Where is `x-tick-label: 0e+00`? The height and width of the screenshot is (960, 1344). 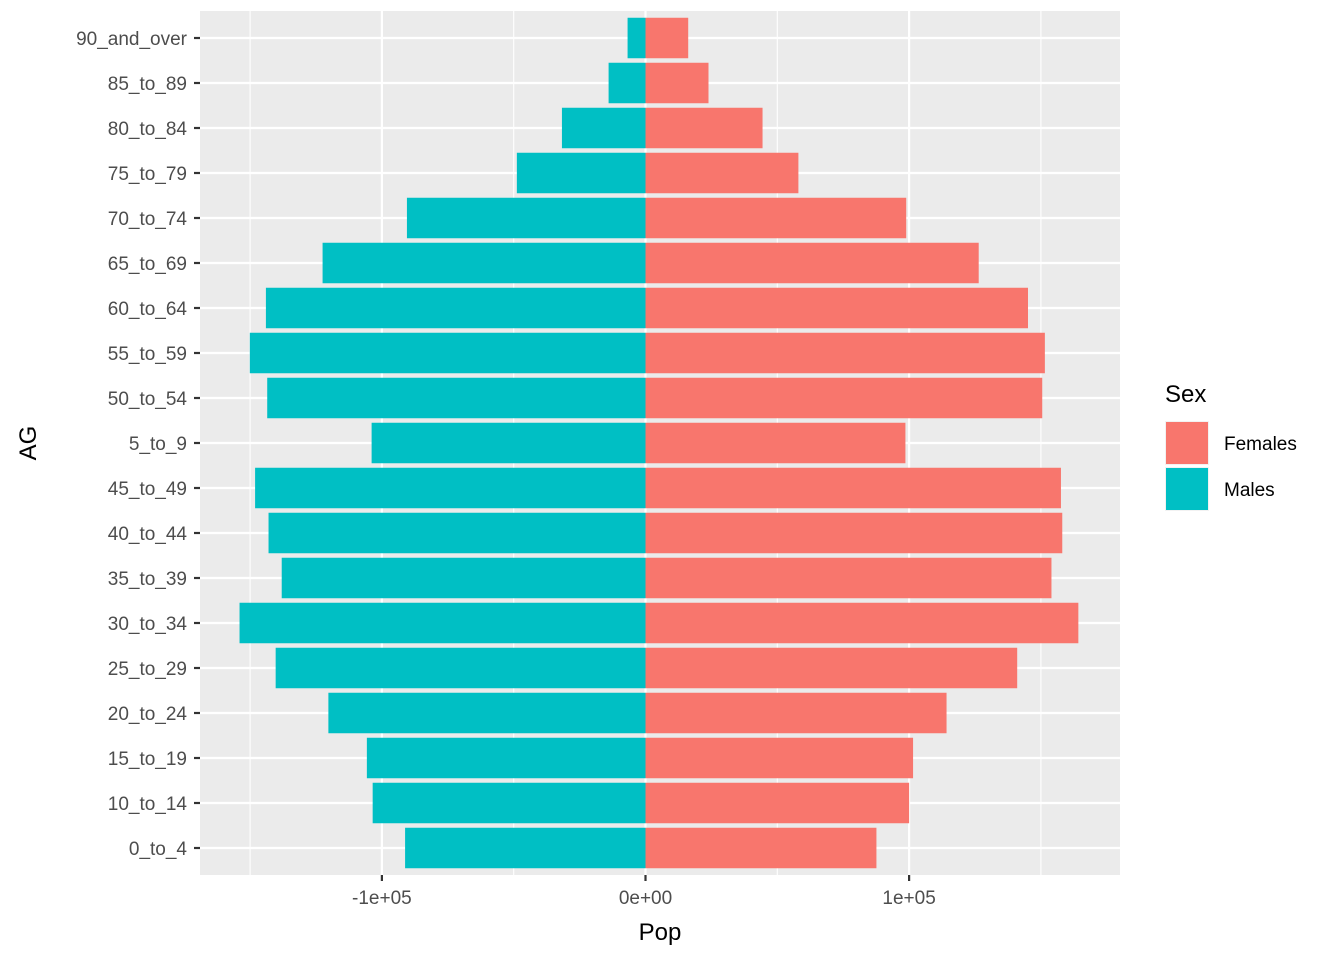 x-tick-label: 0e+00 is located at coordinates (645, 898).